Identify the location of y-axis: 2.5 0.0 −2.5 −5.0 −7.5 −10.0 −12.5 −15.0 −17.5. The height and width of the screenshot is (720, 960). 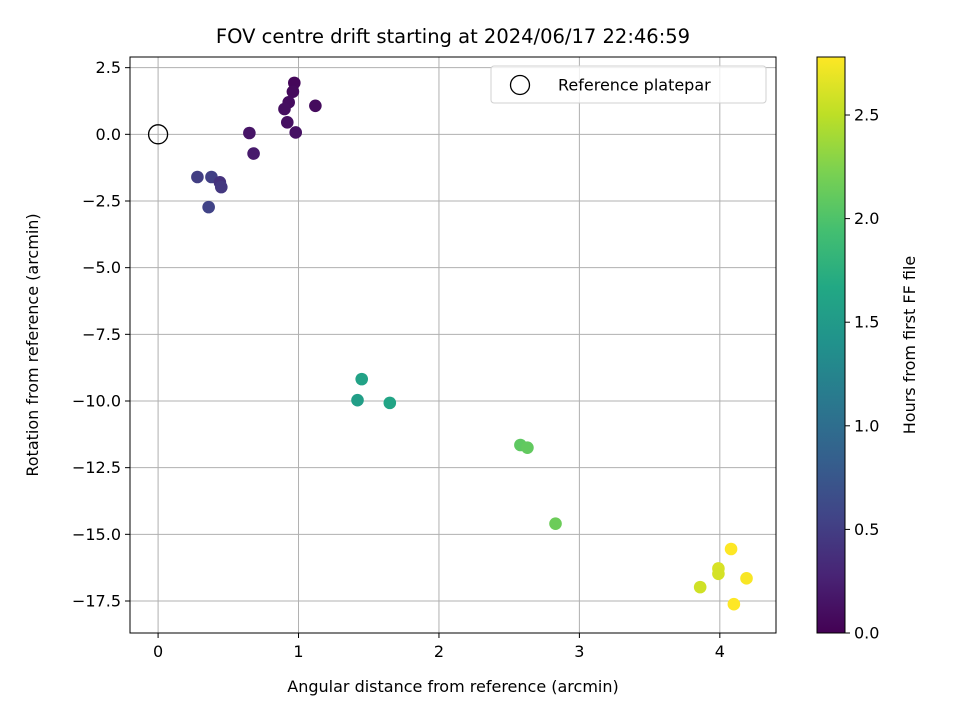
(101, 334).